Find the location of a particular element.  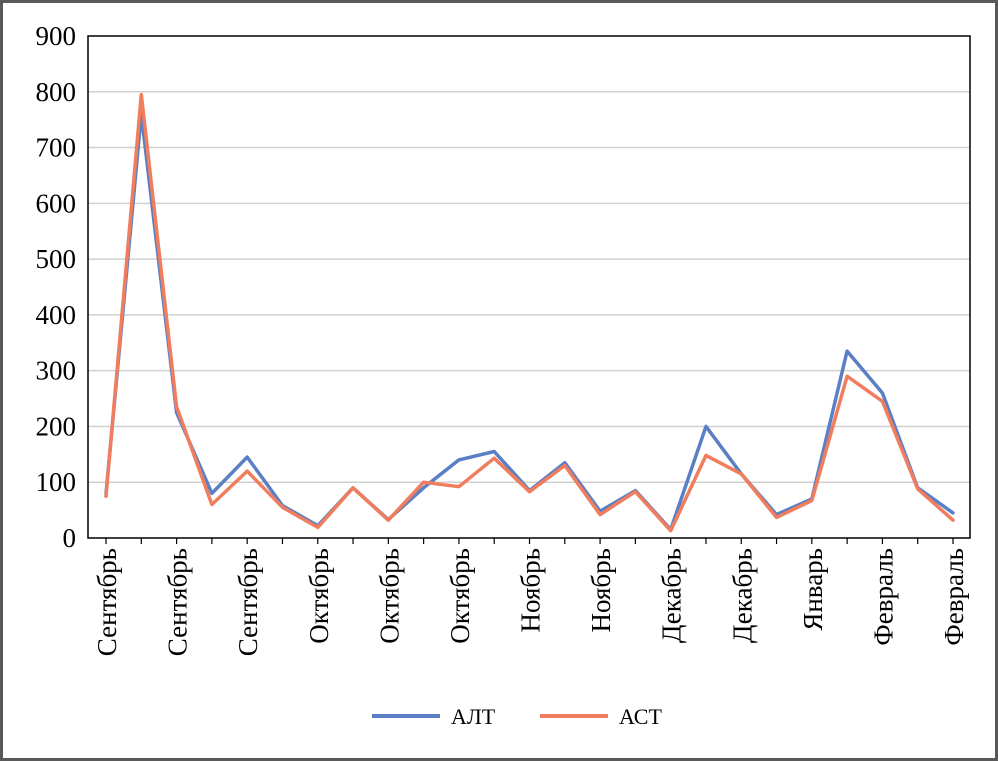

y-axis: 0 100 200 300 400 500 600 700 800 900 is located at coordinates (56, 287).